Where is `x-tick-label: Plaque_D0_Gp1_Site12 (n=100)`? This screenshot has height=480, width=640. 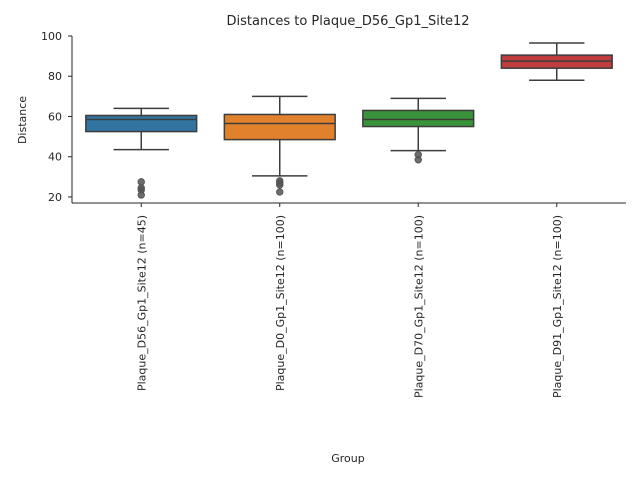
x-tick-label: Plaque_D0_Gp1_Site12 (n=100) is located at coordinates (280, 303).